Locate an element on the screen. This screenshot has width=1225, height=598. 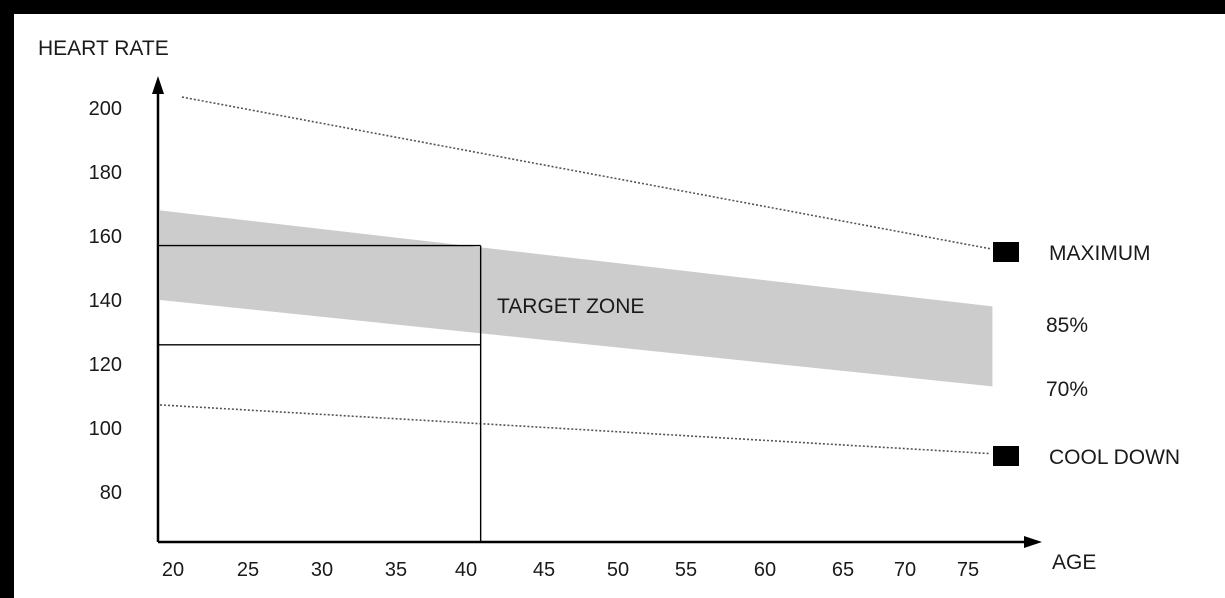
x-tick-label: 60 is located at coordinates (765, 570).